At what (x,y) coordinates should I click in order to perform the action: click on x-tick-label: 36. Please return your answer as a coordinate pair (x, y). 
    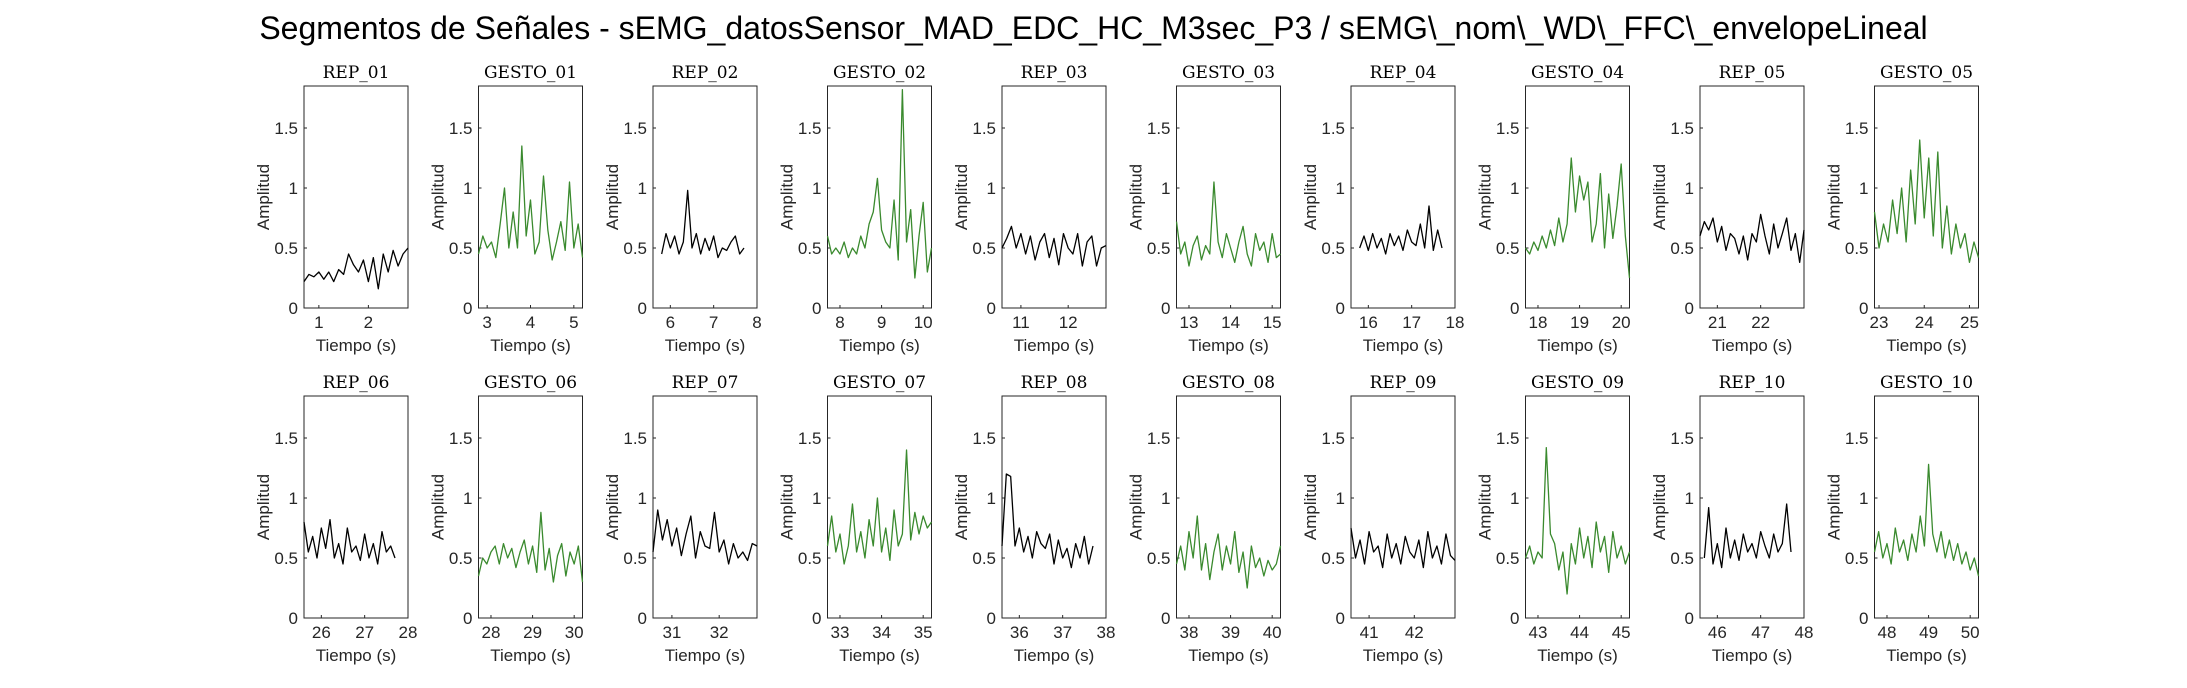
    Looking at the image, I should click on (1019, 632).